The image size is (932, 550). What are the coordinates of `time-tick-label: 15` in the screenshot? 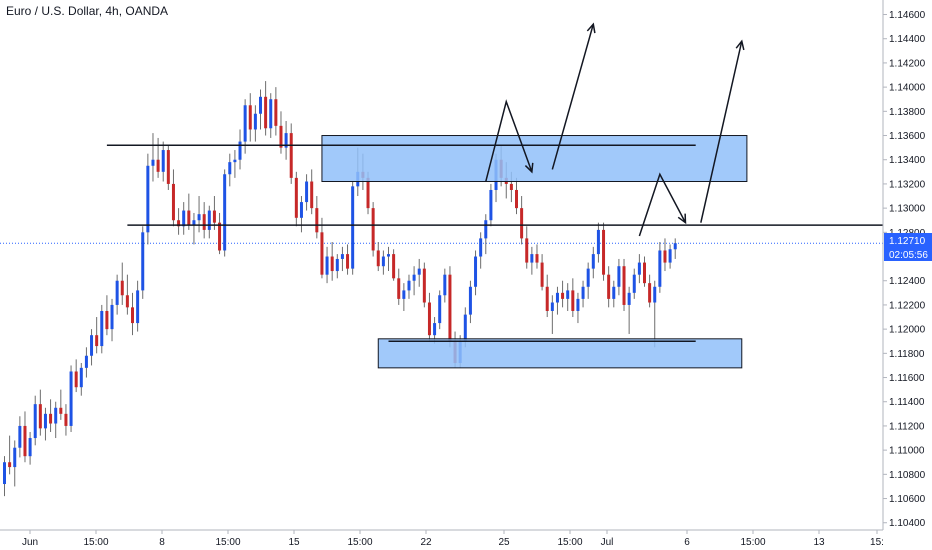 It's located at (294, 542).